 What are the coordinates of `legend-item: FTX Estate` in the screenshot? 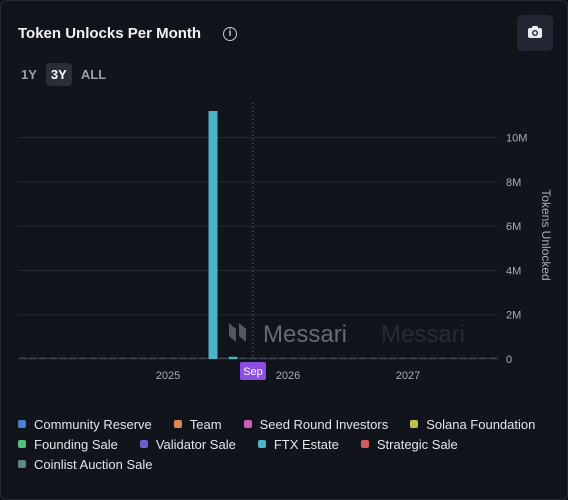 It's located at (298, 444).